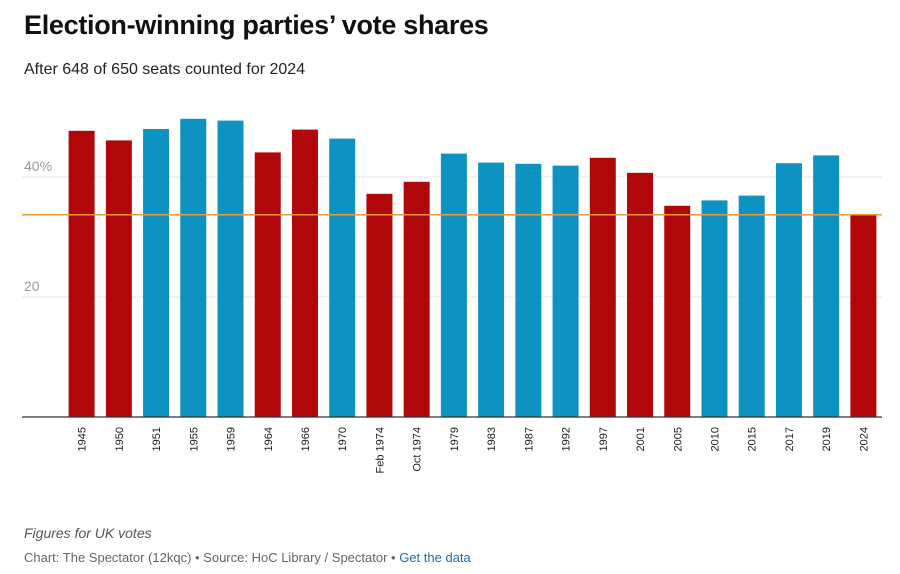 The width and height of the screenshot is (900, 574). I want to click on get-data-link: Get the data, so click(435, 557).